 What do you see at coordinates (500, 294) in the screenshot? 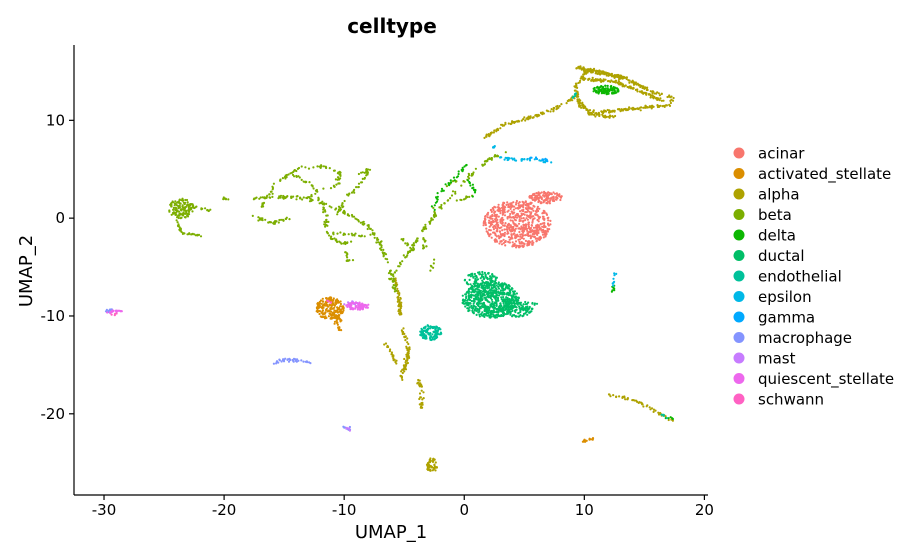
I see `series-ductal` at bounding box center [500, 294].